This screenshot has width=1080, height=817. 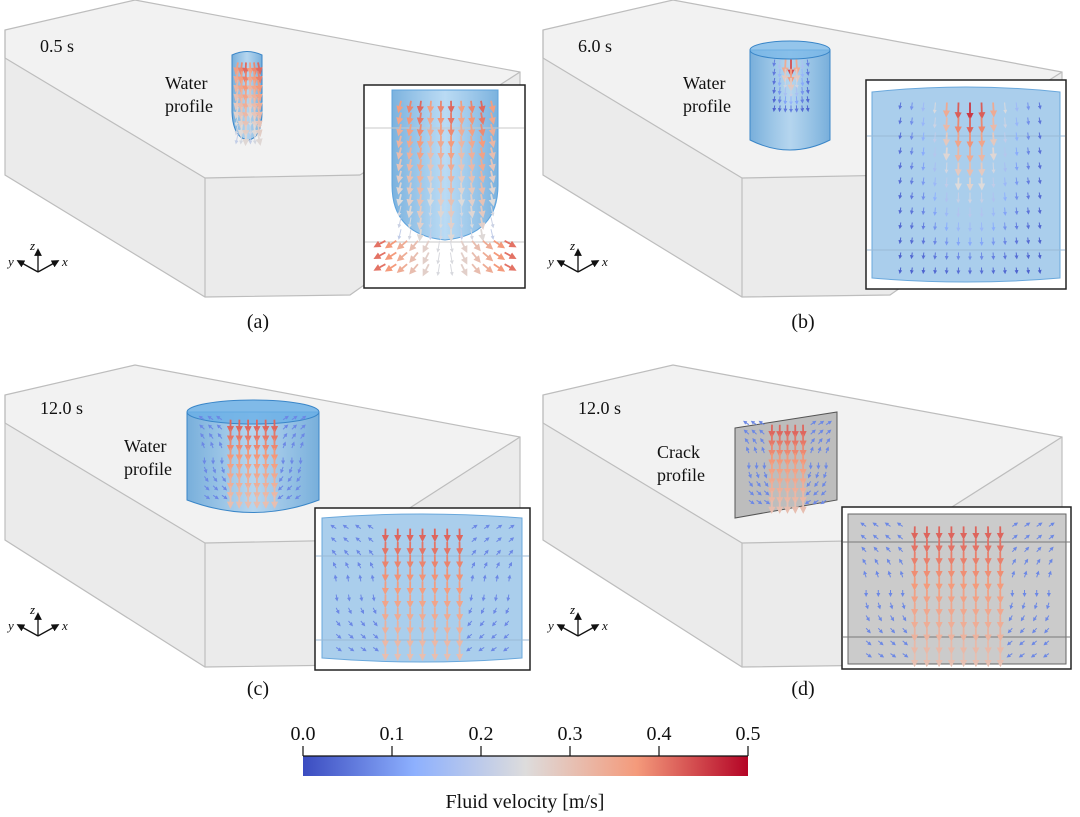 What do you see at coordinates (392, 734) in the screenshot?
I see `colorbar-tick-label: 0.1` at bounding box center [392, 734].